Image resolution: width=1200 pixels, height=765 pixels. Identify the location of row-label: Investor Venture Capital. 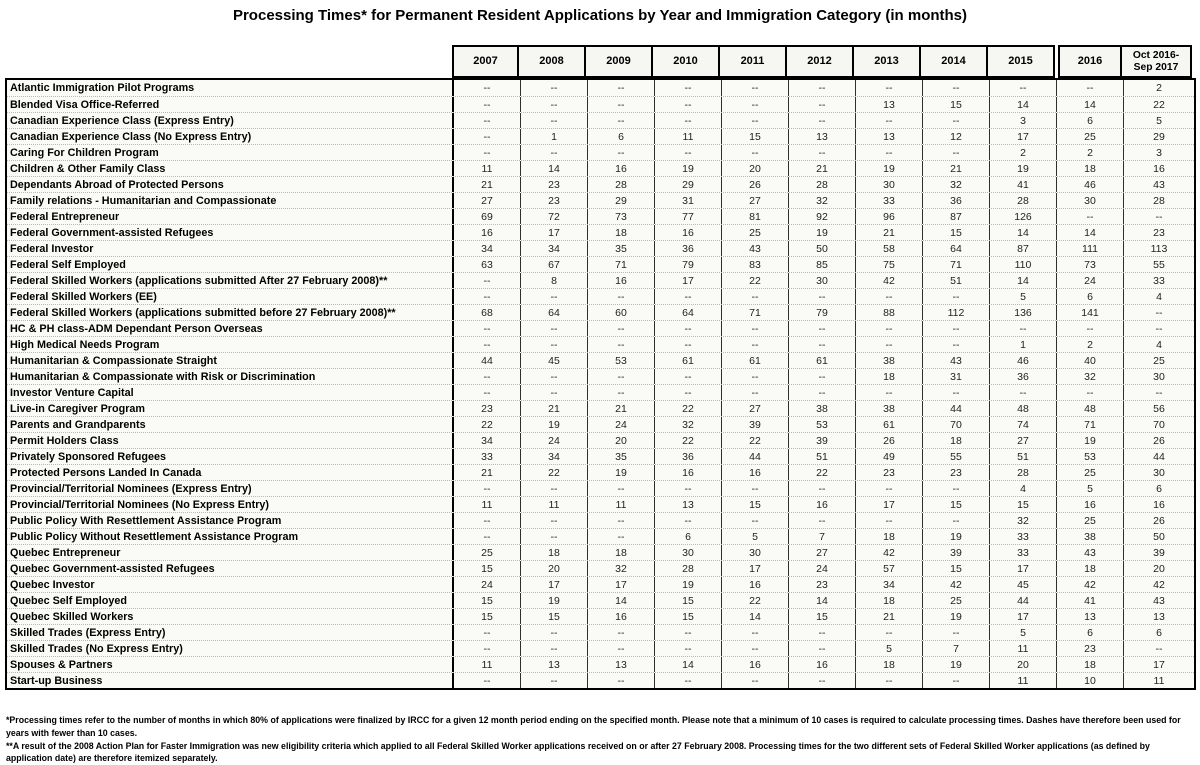
(230, 392).